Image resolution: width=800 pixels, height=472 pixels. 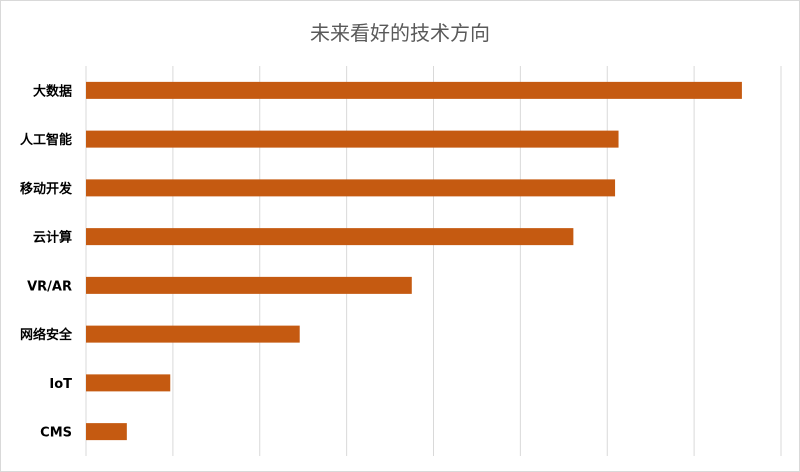 I want to click on chart-title: 未来看好的技术方向, so click(x=400, y=33).